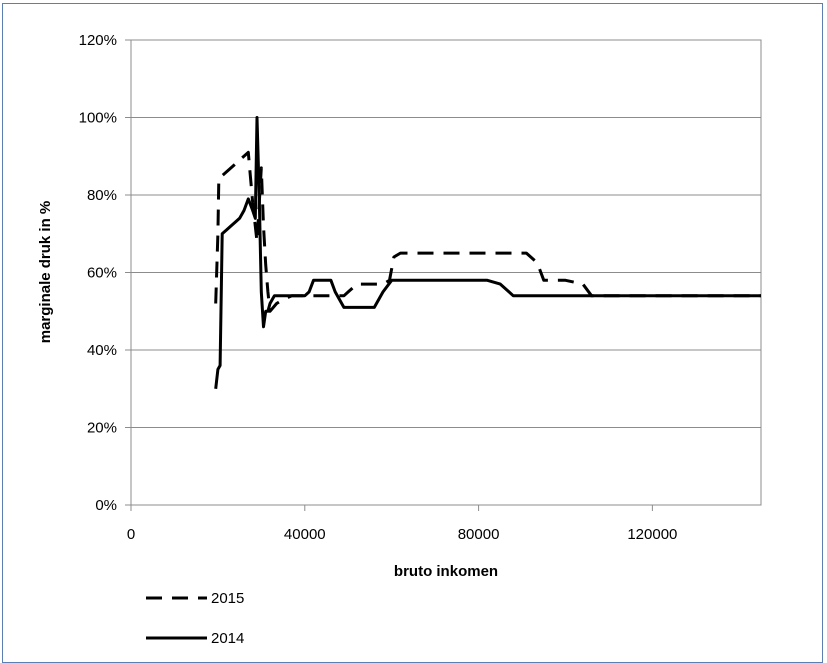  I want to click on x-tick-label: 120000, so click(652, 534).